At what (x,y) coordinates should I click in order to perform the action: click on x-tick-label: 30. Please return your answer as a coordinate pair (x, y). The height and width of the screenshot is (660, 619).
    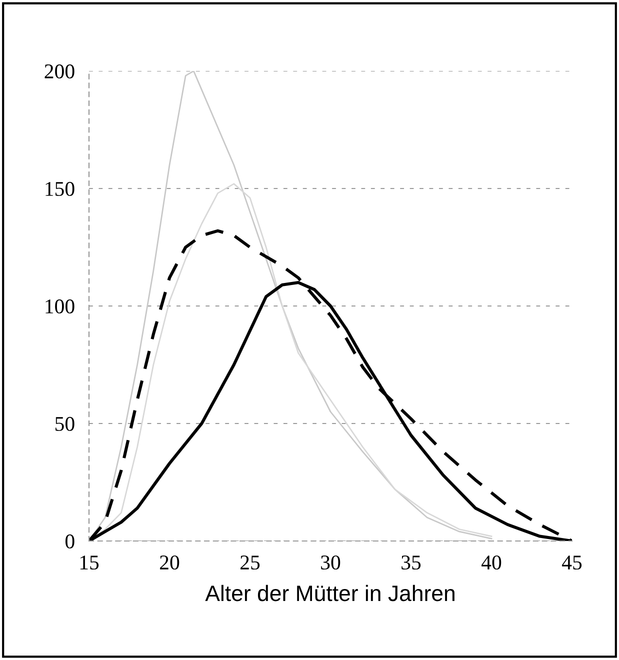
    Looking at the image, I should click on (330, 562).